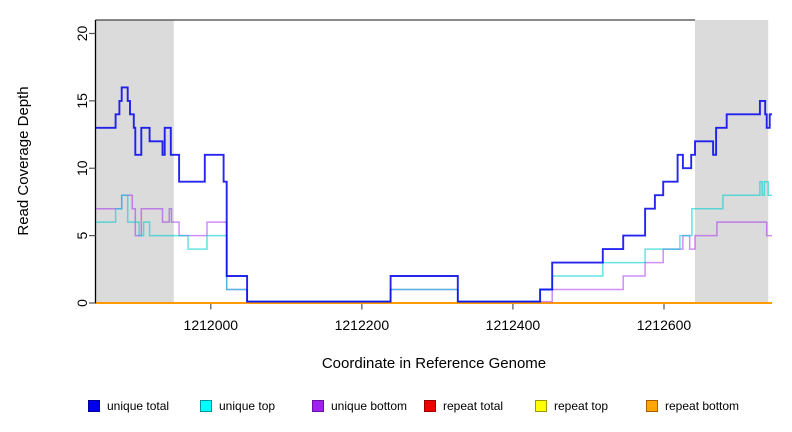 This screenshot has height=432, width=792. I want to click on x-axis-title: Coordinate in Reference Genome, so click(434, 363).